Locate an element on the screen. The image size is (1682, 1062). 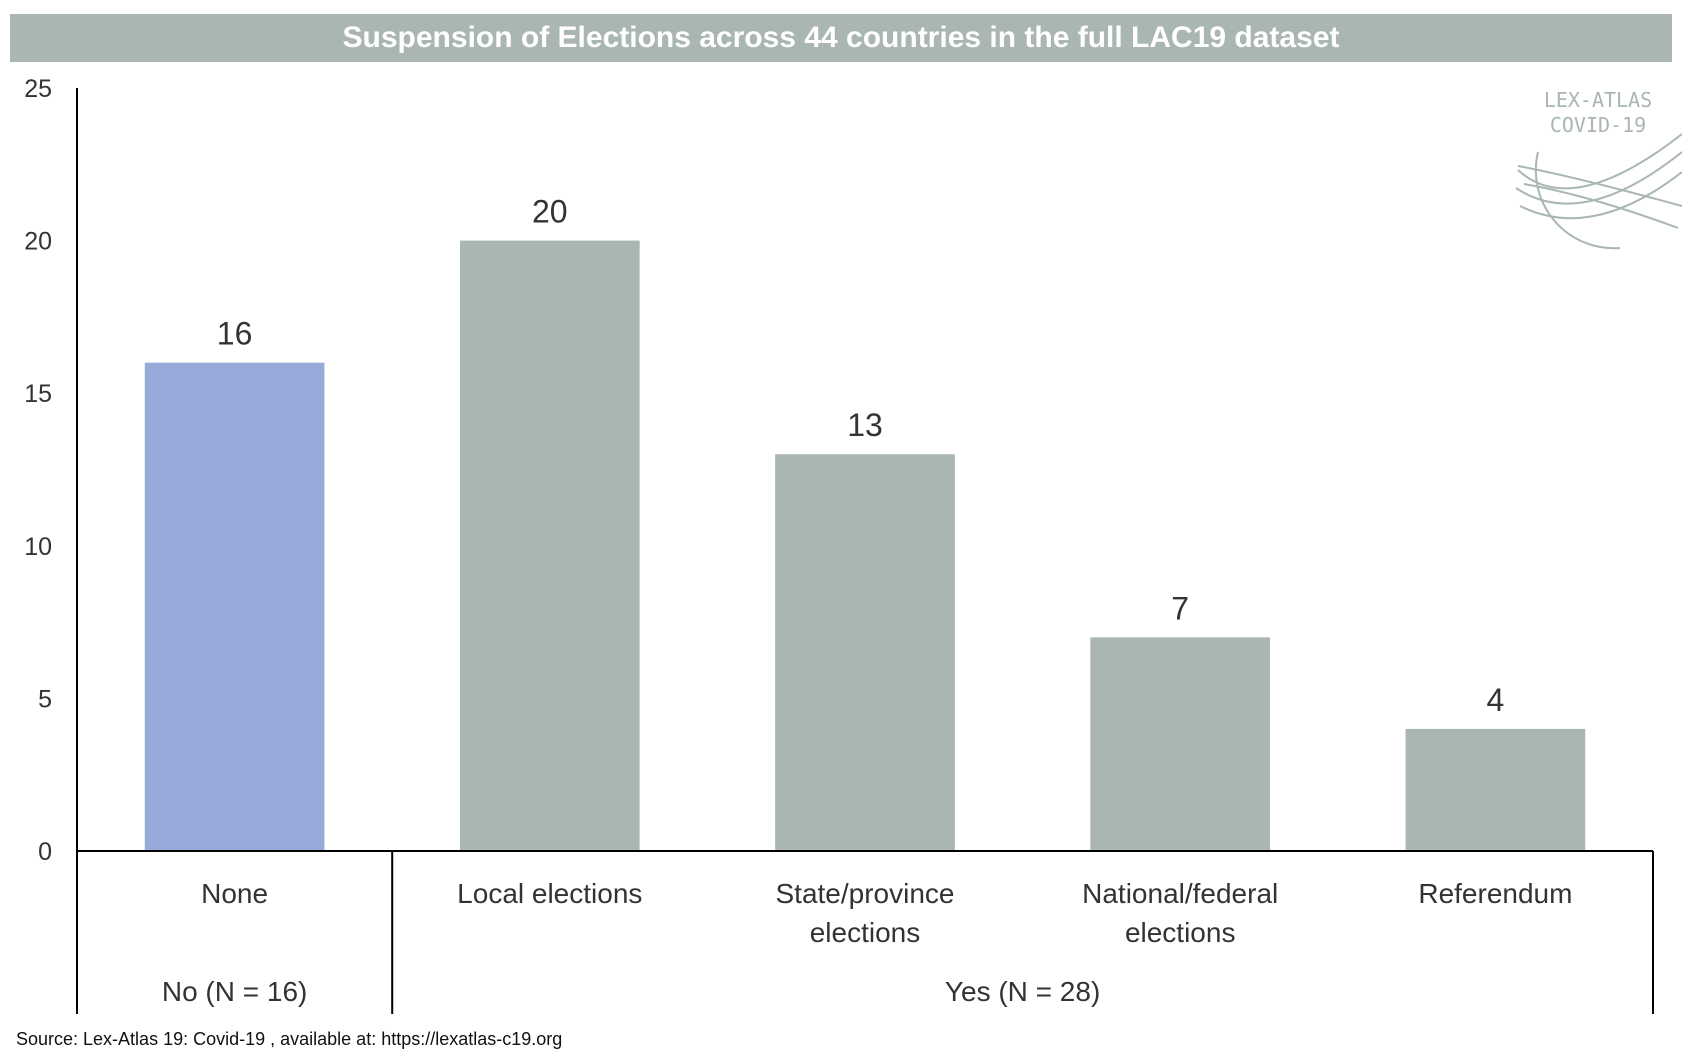
category-label: State/province is located at coordinates (865, 893).